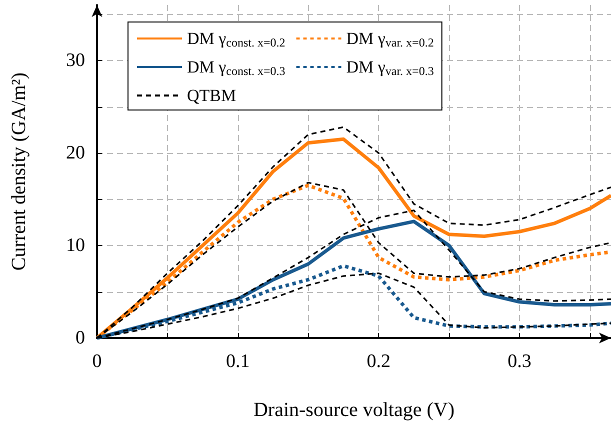 The image size is (611, 427). I want to click on x-tick-label: 0.2, so click(378, 361).